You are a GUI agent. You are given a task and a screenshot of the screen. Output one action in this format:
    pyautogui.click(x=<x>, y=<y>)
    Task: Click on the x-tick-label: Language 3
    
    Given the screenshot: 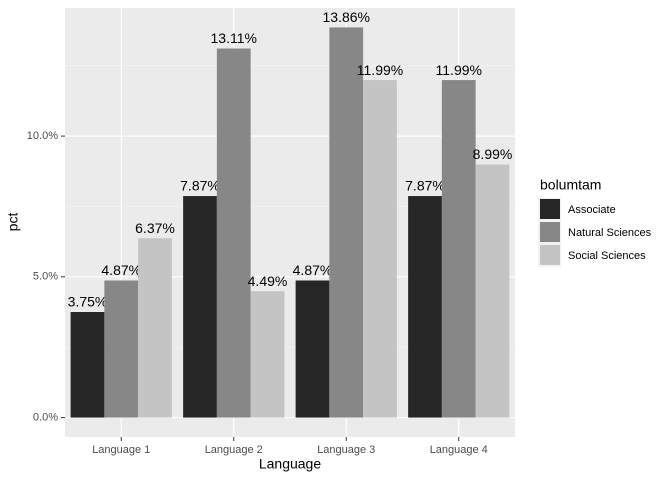 What is the action you would take?
    pyautogui.click(x=346, y=450)
    